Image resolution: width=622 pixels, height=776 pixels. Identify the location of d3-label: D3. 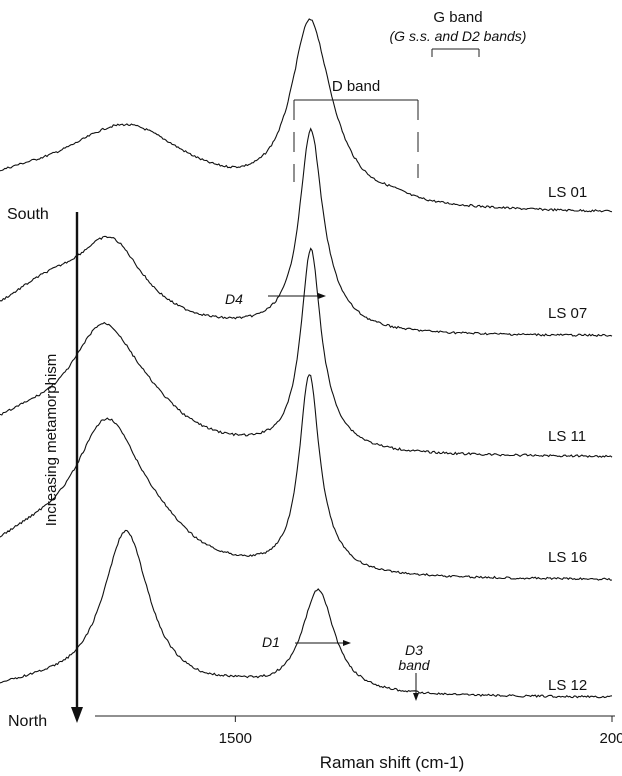
(414, 650).